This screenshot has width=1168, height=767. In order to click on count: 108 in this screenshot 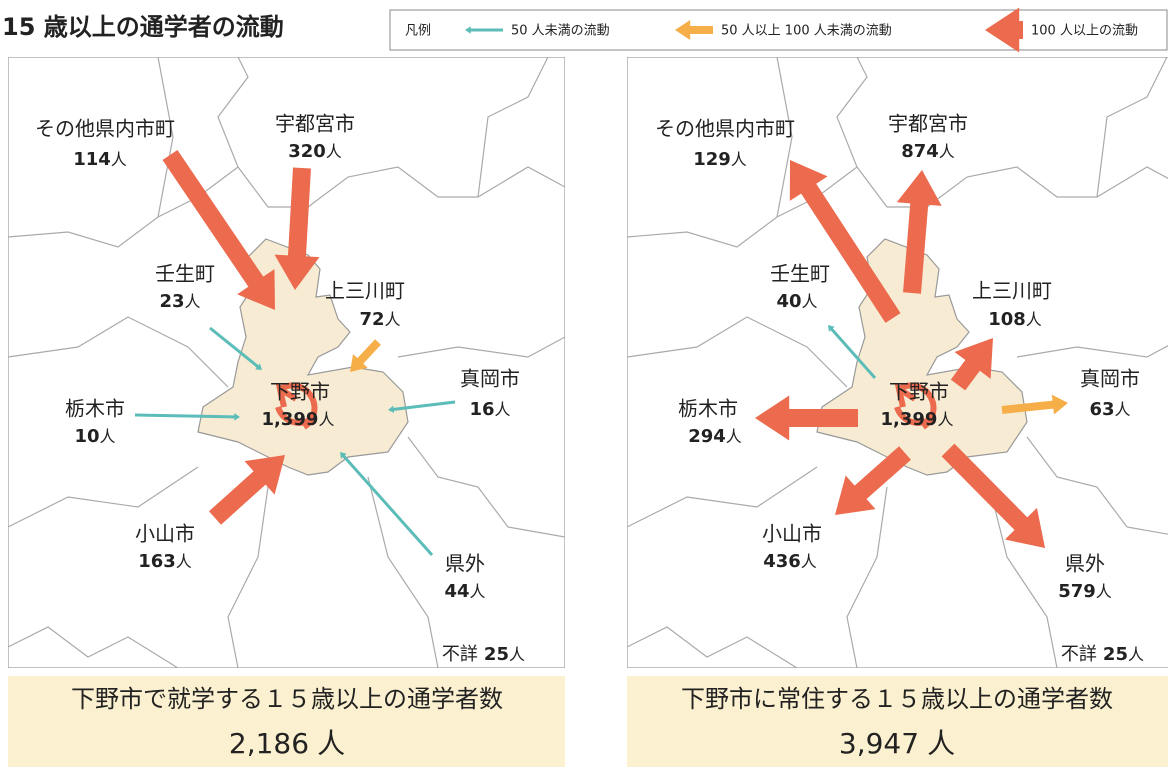, I will do `click(1007, 319)`.